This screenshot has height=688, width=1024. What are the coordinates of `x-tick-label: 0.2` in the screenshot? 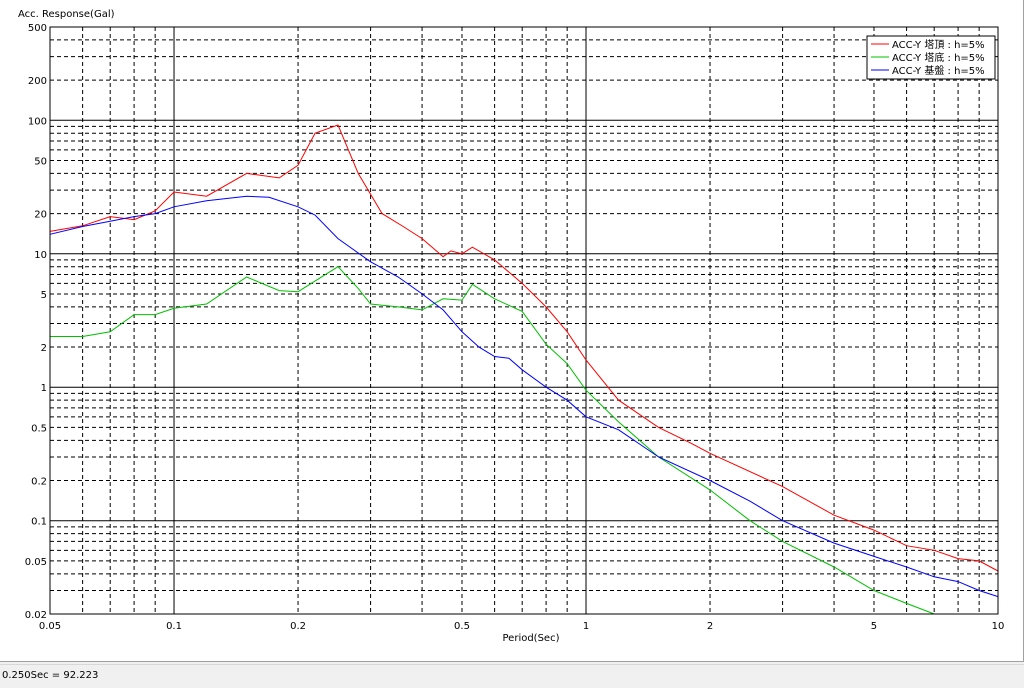 It's located at (298, 626).